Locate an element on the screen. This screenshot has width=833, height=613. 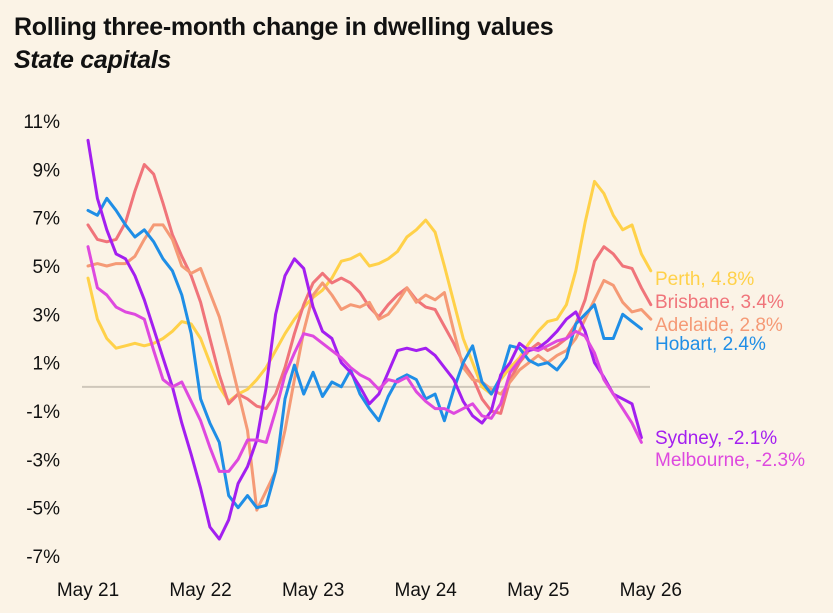
y-tick-label: -3% is located at coordinates (43, 460).